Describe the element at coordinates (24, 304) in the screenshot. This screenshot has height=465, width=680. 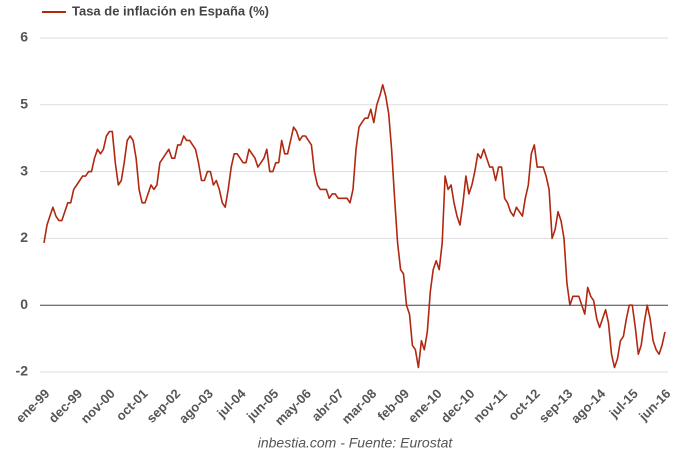
I see `y-tick-label: 0` at that location.